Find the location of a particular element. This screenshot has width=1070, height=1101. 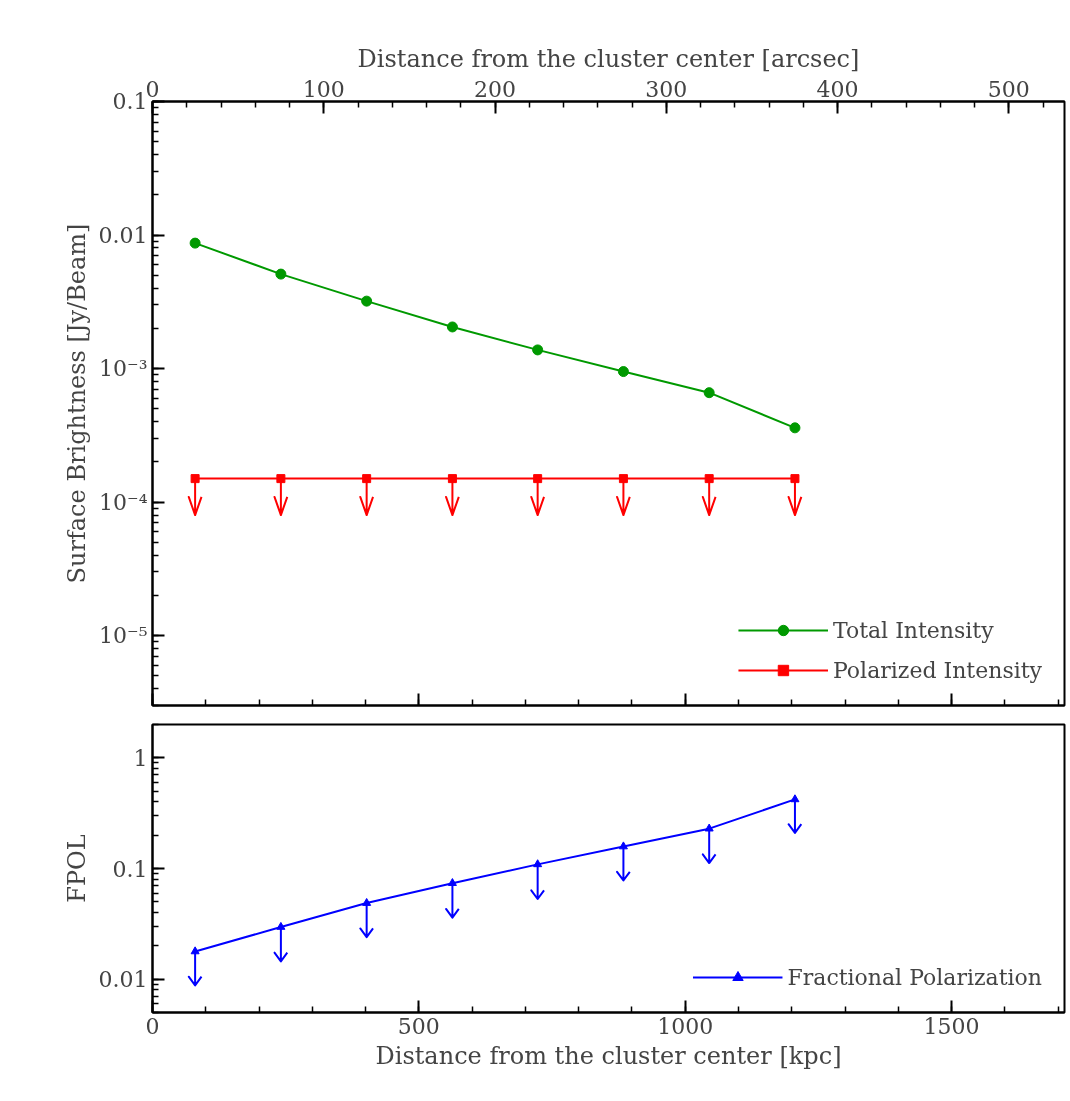

x-tick-label: 500 is located at coordinates (418, 1026).